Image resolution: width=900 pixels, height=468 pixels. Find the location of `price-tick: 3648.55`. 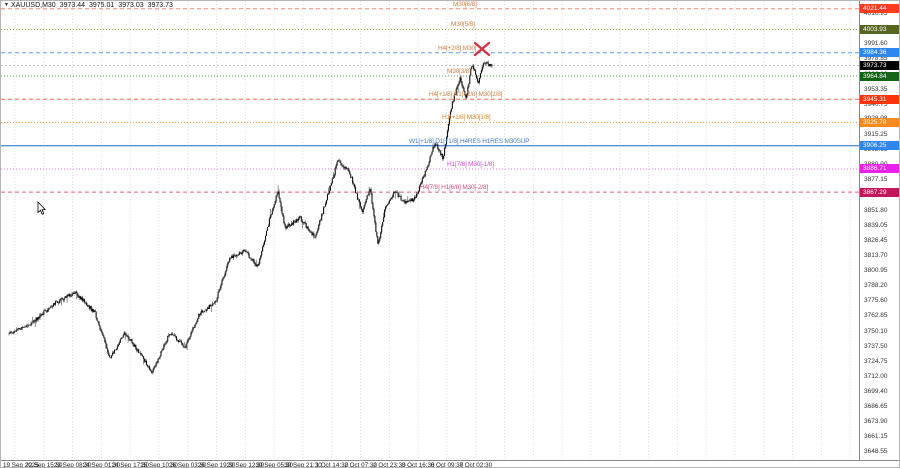

price-tick: 3648.55 is located at coordinates (876, 451).